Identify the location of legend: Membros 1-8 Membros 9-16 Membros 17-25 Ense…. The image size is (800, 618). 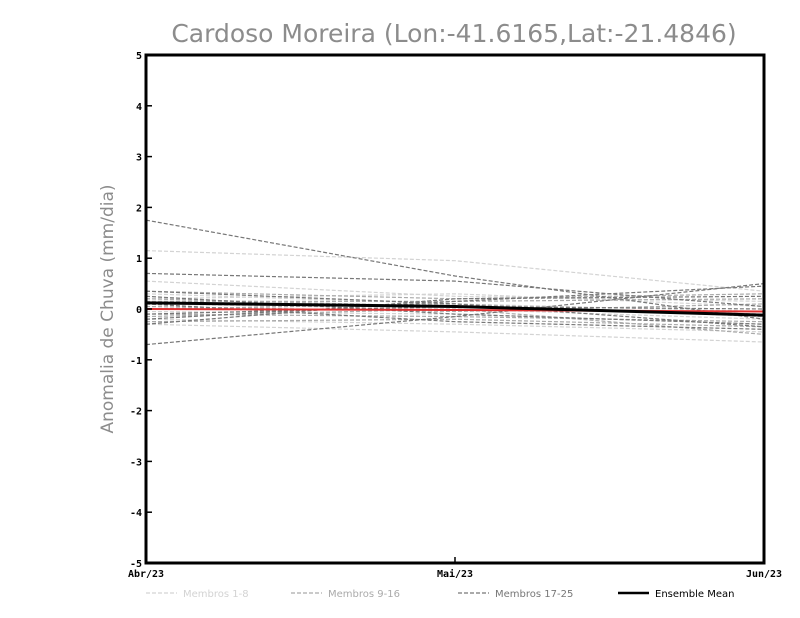
(440, 594).